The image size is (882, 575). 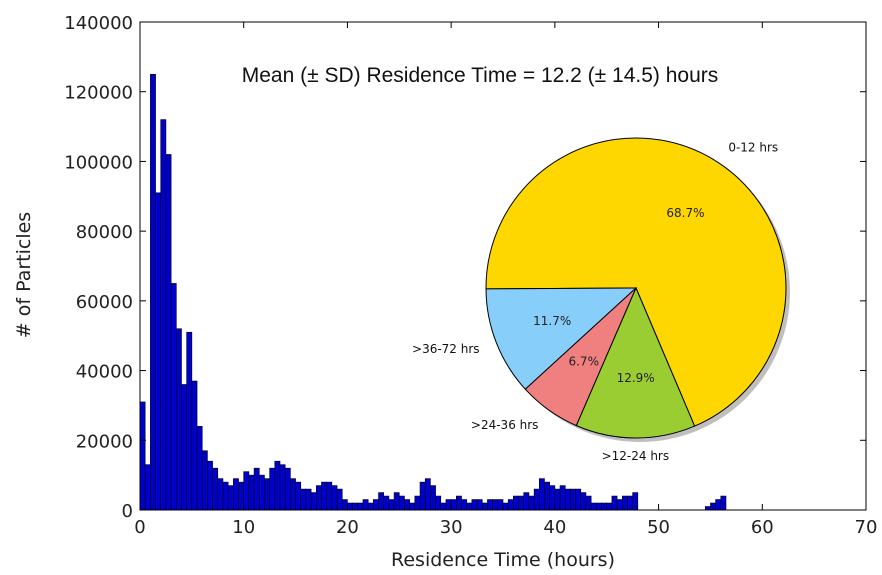 I want to click on pie-slice-label: >12-24 hrs, so click(x=636, y=456).